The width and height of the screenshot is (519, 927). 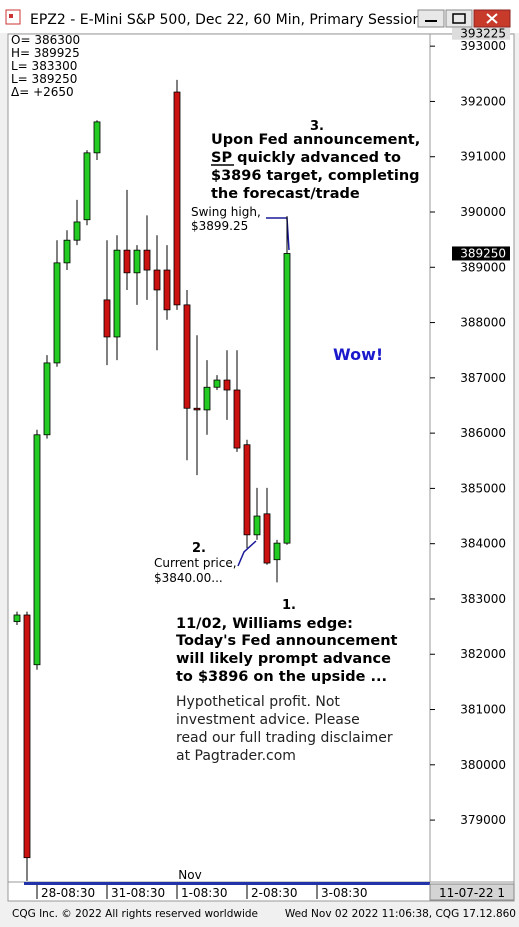 What do you see at coordinates (483, 544) in the screenshot?
I see `y-tick-label: 384000` at bounding box center [483, 544].